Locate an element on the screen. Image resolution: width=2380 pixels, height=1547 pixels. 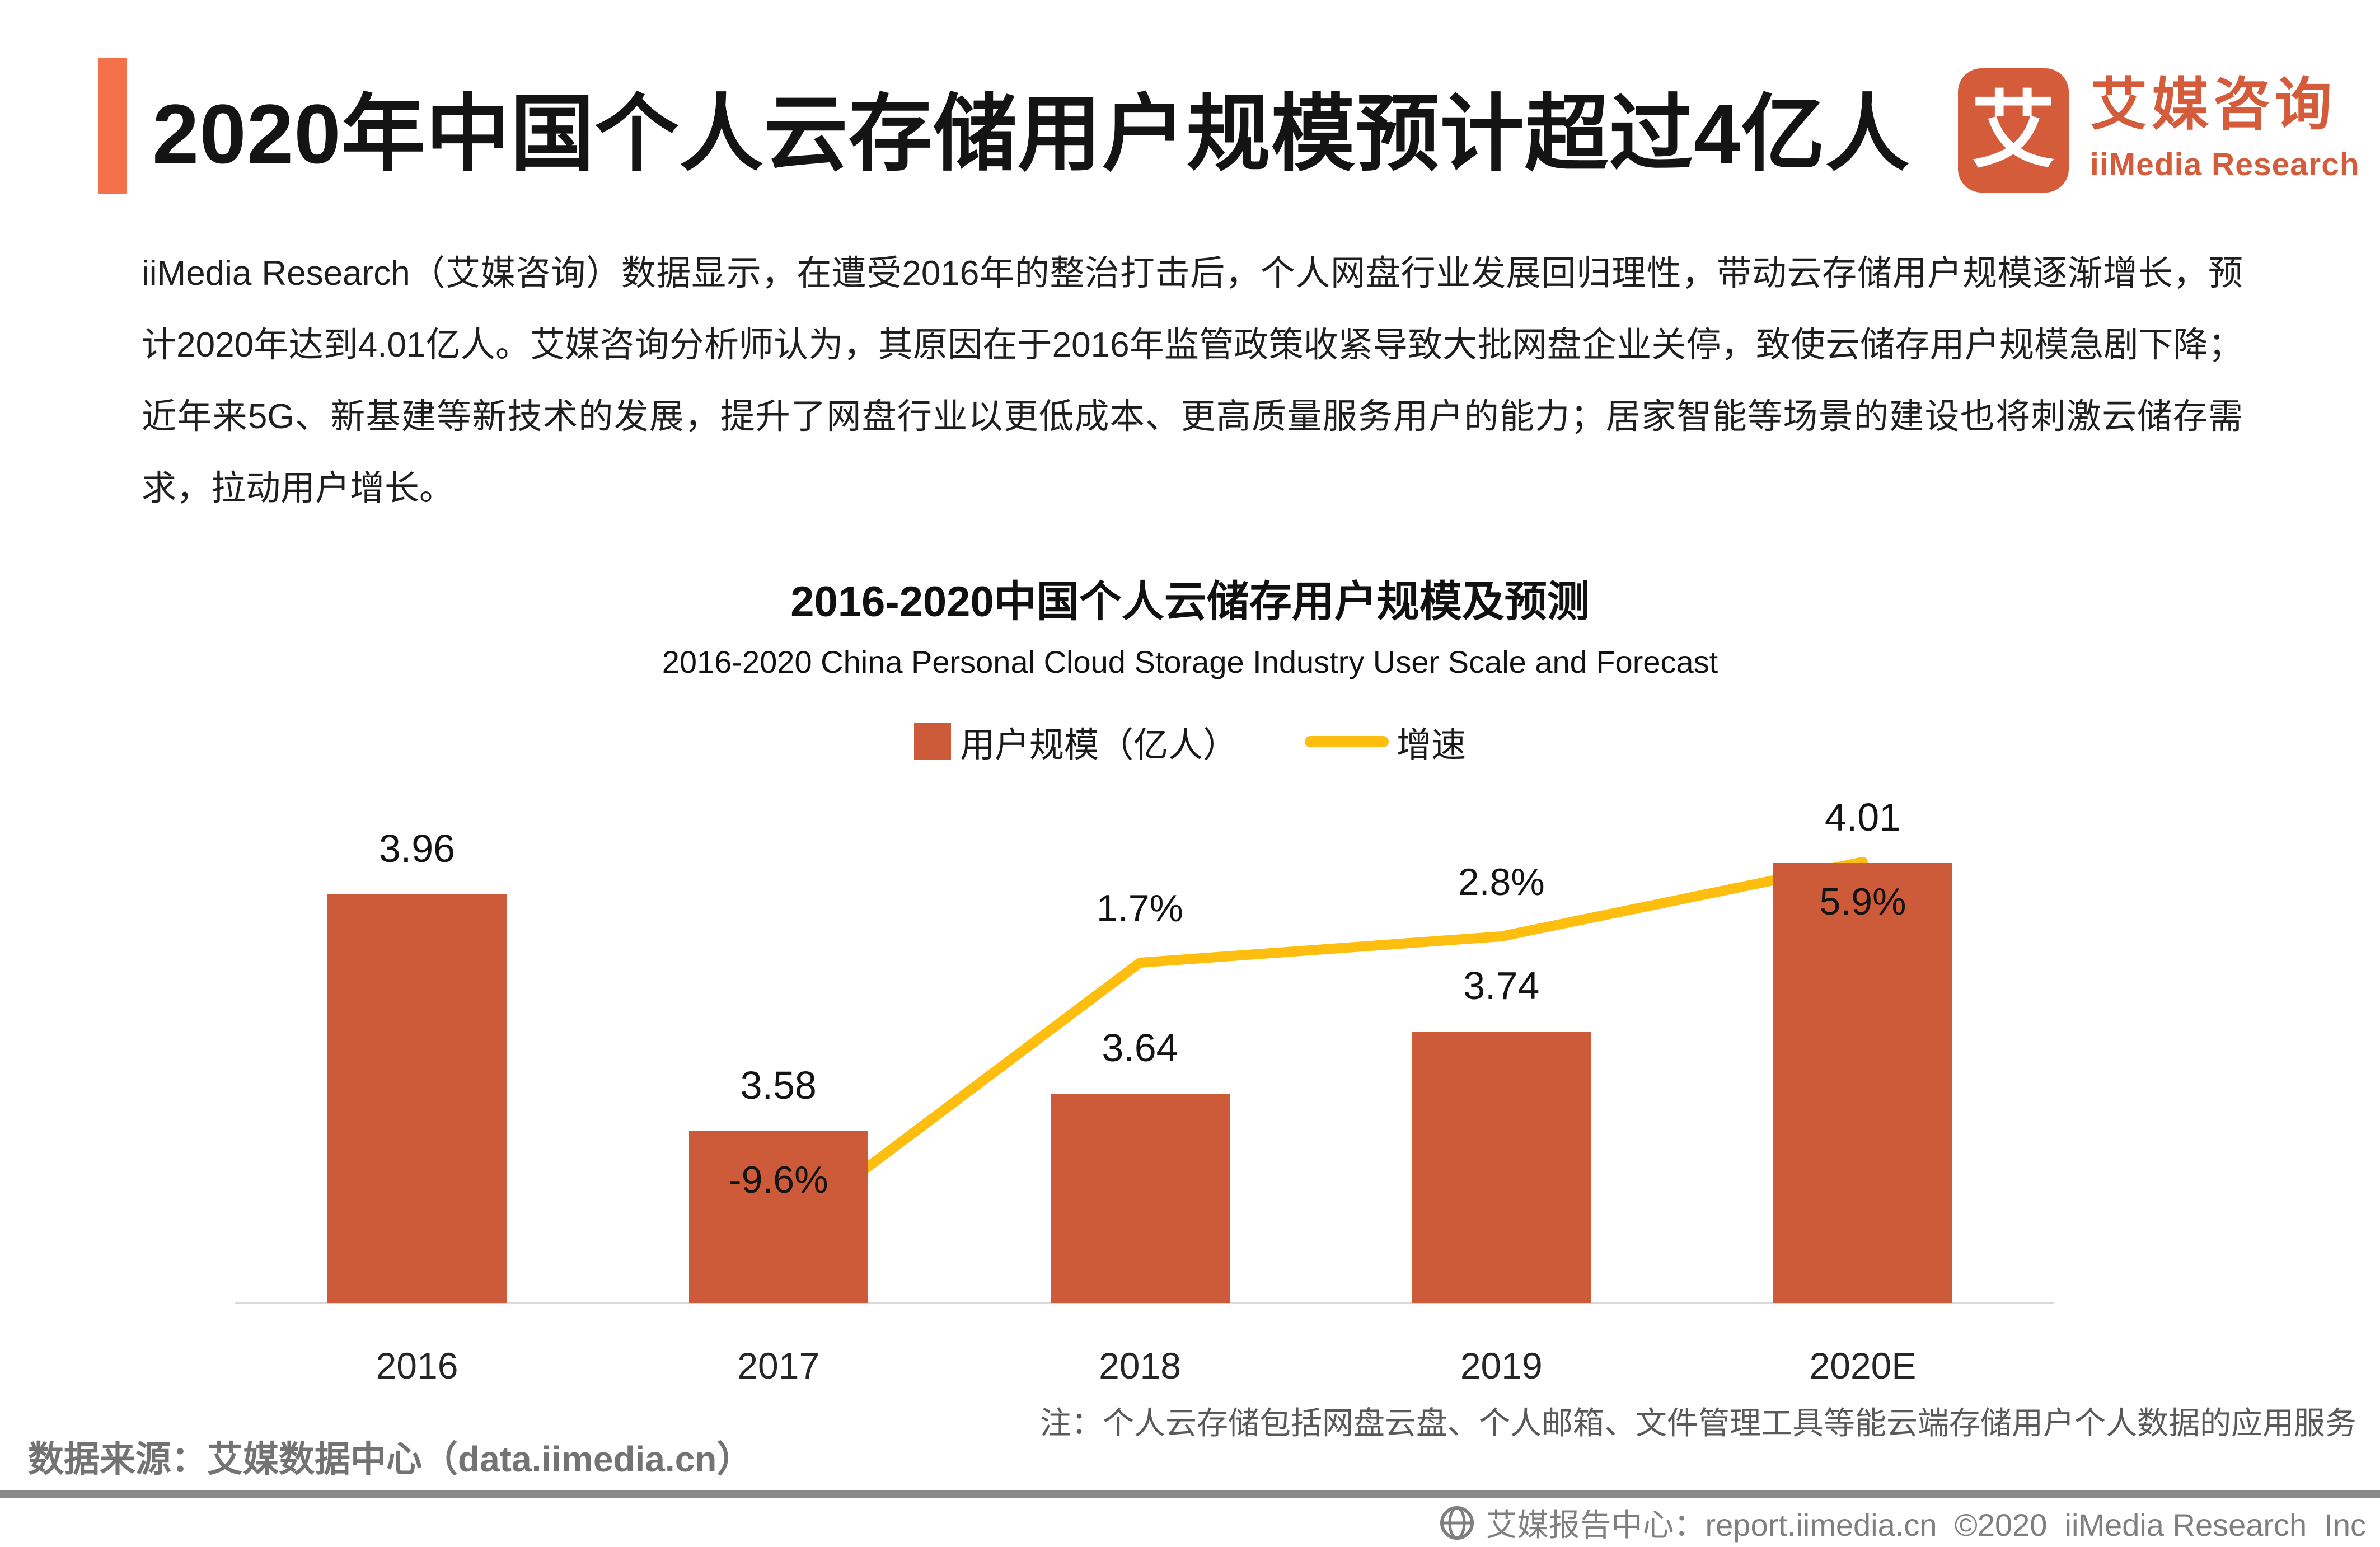
brand-name-cn: 艾媒咨询 is located at coordinates (2213, 105).